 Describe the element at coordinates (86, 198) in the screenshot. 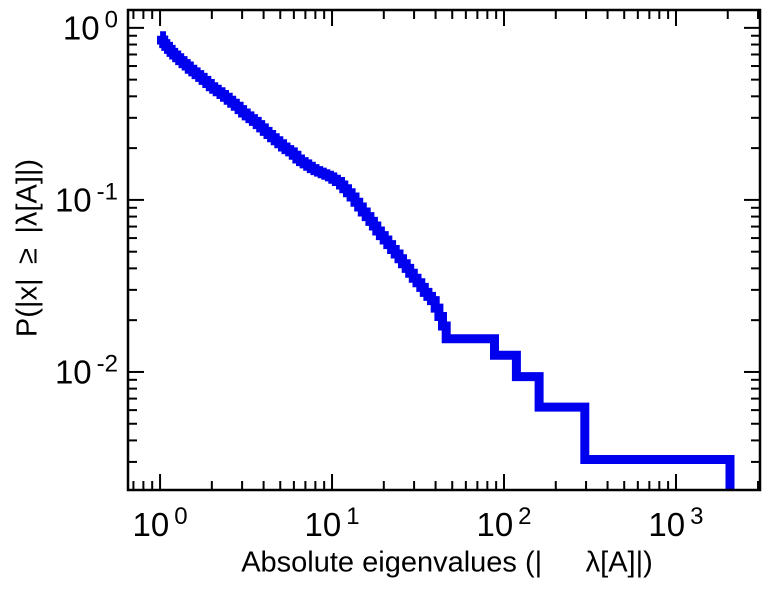

I see `y-axis-tick-label: 10 -1` at that location.